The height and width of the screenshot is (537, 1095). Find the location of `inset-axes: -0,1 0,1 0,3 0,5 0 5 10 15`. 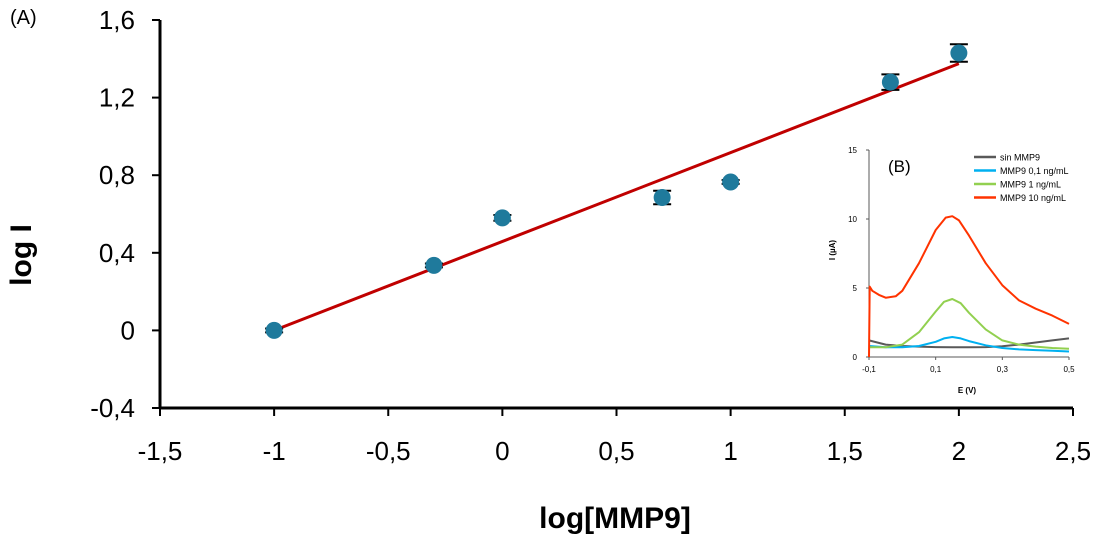

inset-axes: -0,1 0,1 0,3 0,5 0 5 10 15 is located at coordinates (961, 260).